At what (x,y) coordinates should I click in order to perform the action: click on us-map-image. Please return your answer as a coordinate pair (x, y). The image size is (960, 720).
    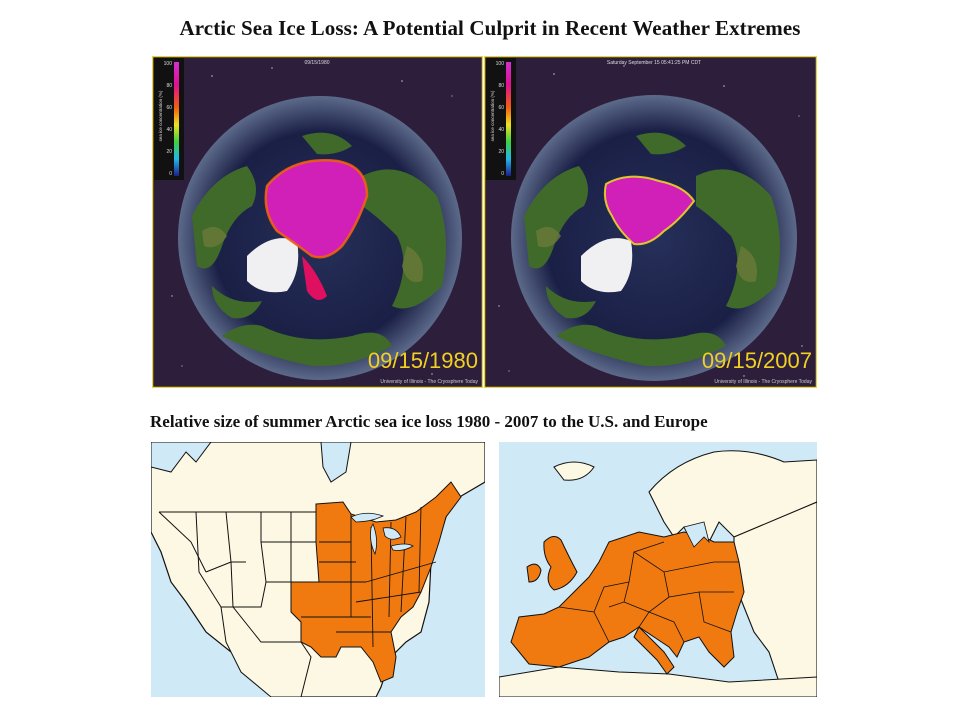
    Looking at the image, I should click on (318, 569).